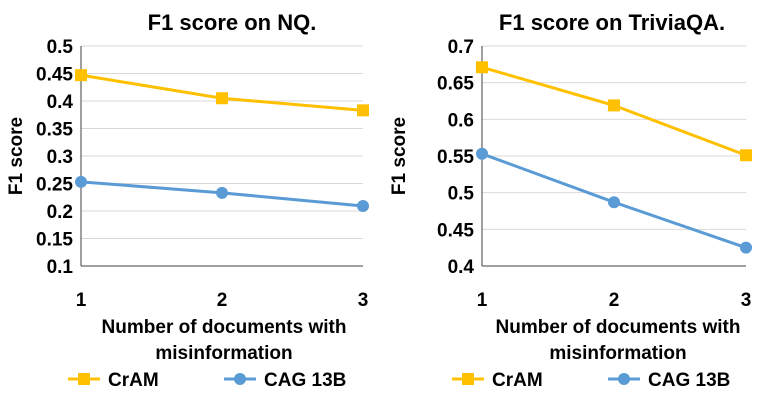  Describe the element at coordinates (455, 157) in the screenshot. I see `y-tick-label: 0.55` at that location.